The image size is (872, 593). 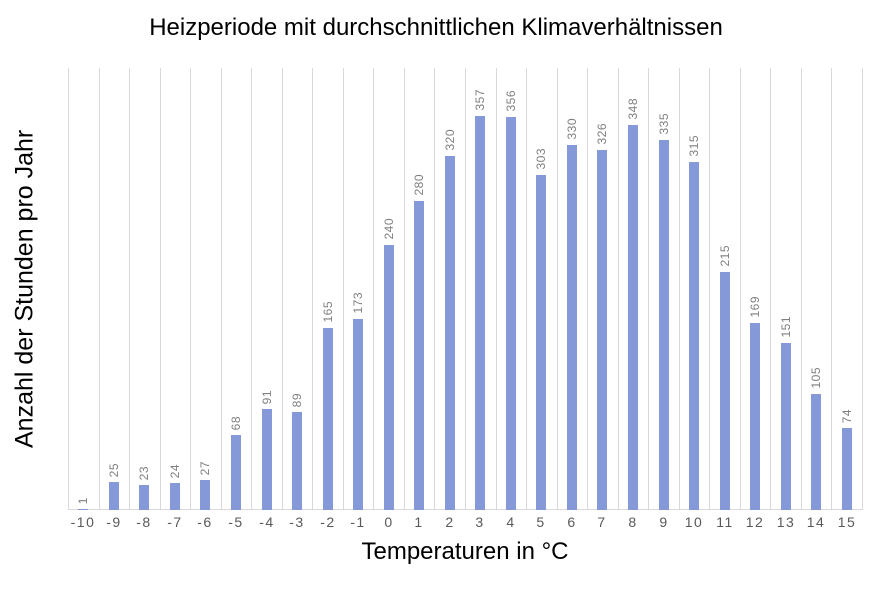 What do you see at coordinates (786, 327) in the screenshot?
I see `bar-value-label: 151` at bounding box center [786, 327].